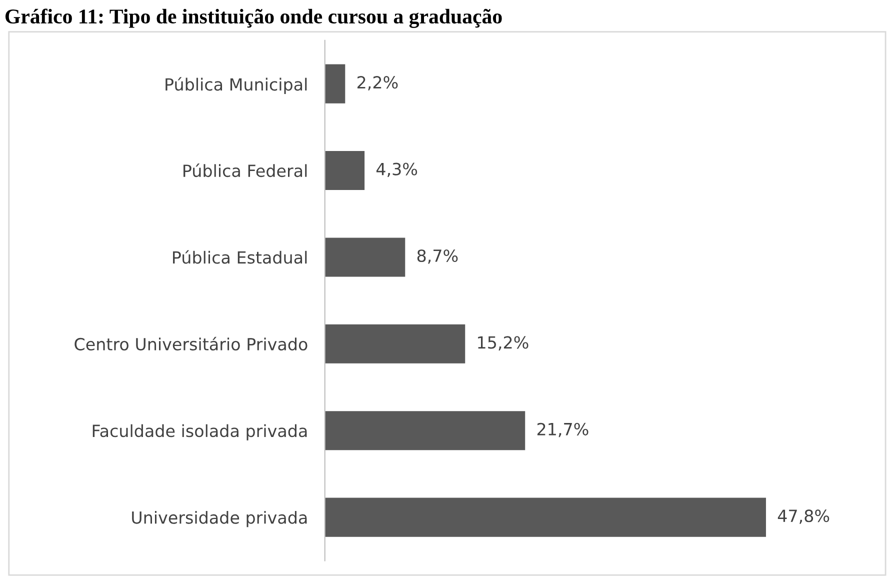 This screenshot has height=578, width=890. I want to click on y-tick-label: Pública Municipal, so click(236, 85).